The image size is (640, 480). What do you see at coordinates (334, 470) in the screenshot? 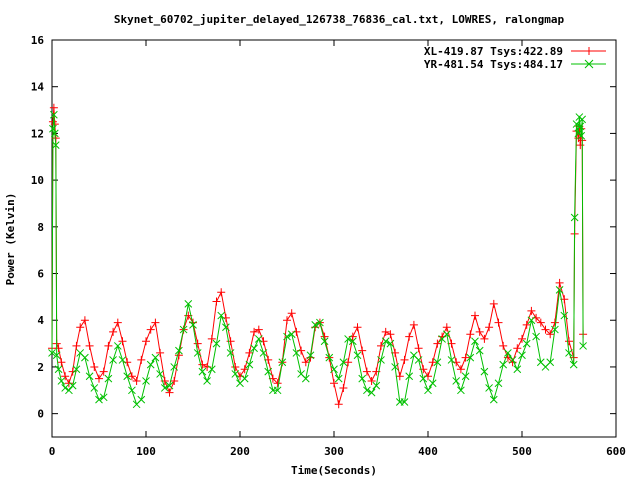
I see `x-axis-label: Time(Seconds)` at bounding box center [334, 470].